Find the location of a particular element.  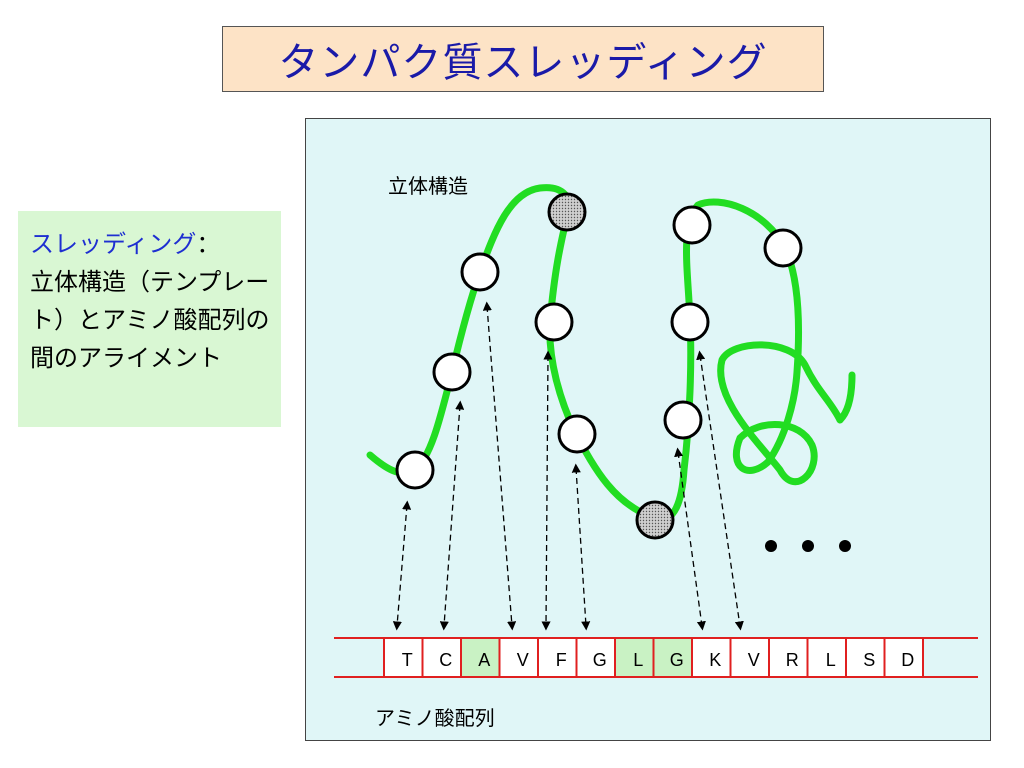

sequence-letter: F is located at coordinates (561, 660).